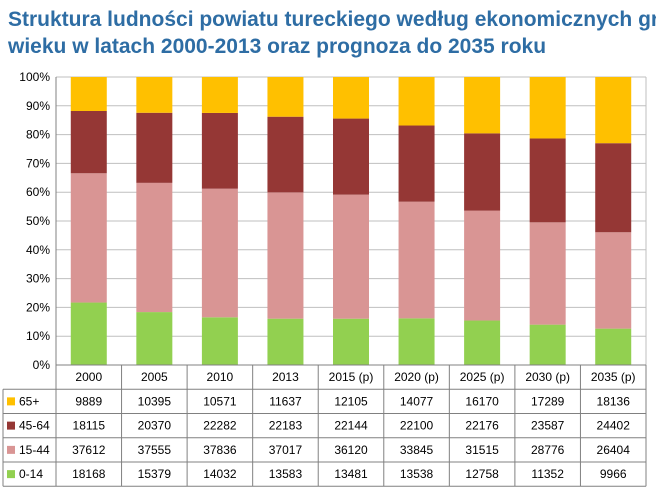 The image size is (656, 490). I want to click on x-category-label: 2005, so click(154, 377).